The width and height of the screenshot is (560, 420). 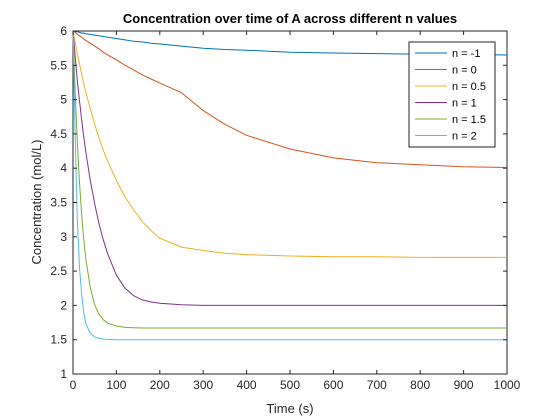 I want to click on y-axis-label: Concentration (mol/L), so click(x=36, y=202).